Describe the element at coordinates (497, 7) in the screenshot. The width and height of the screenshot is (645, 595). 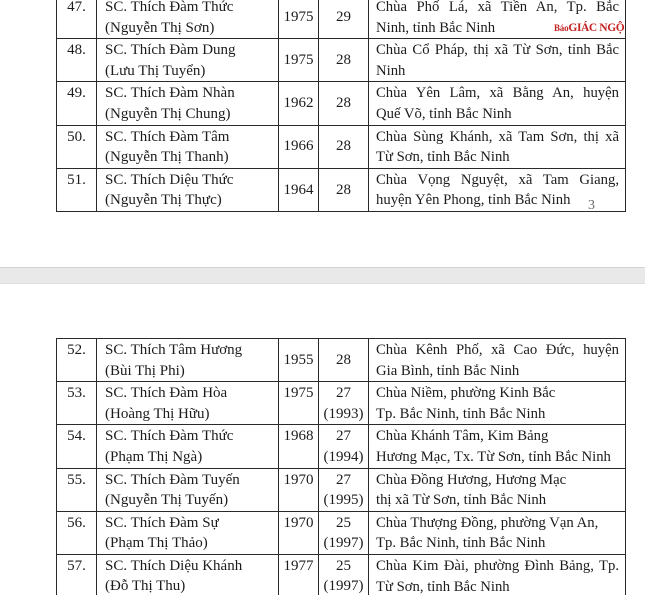
I see `address-line: Chùa Phố Lá, xã Tiền An, Tp. Bắc` at that location.